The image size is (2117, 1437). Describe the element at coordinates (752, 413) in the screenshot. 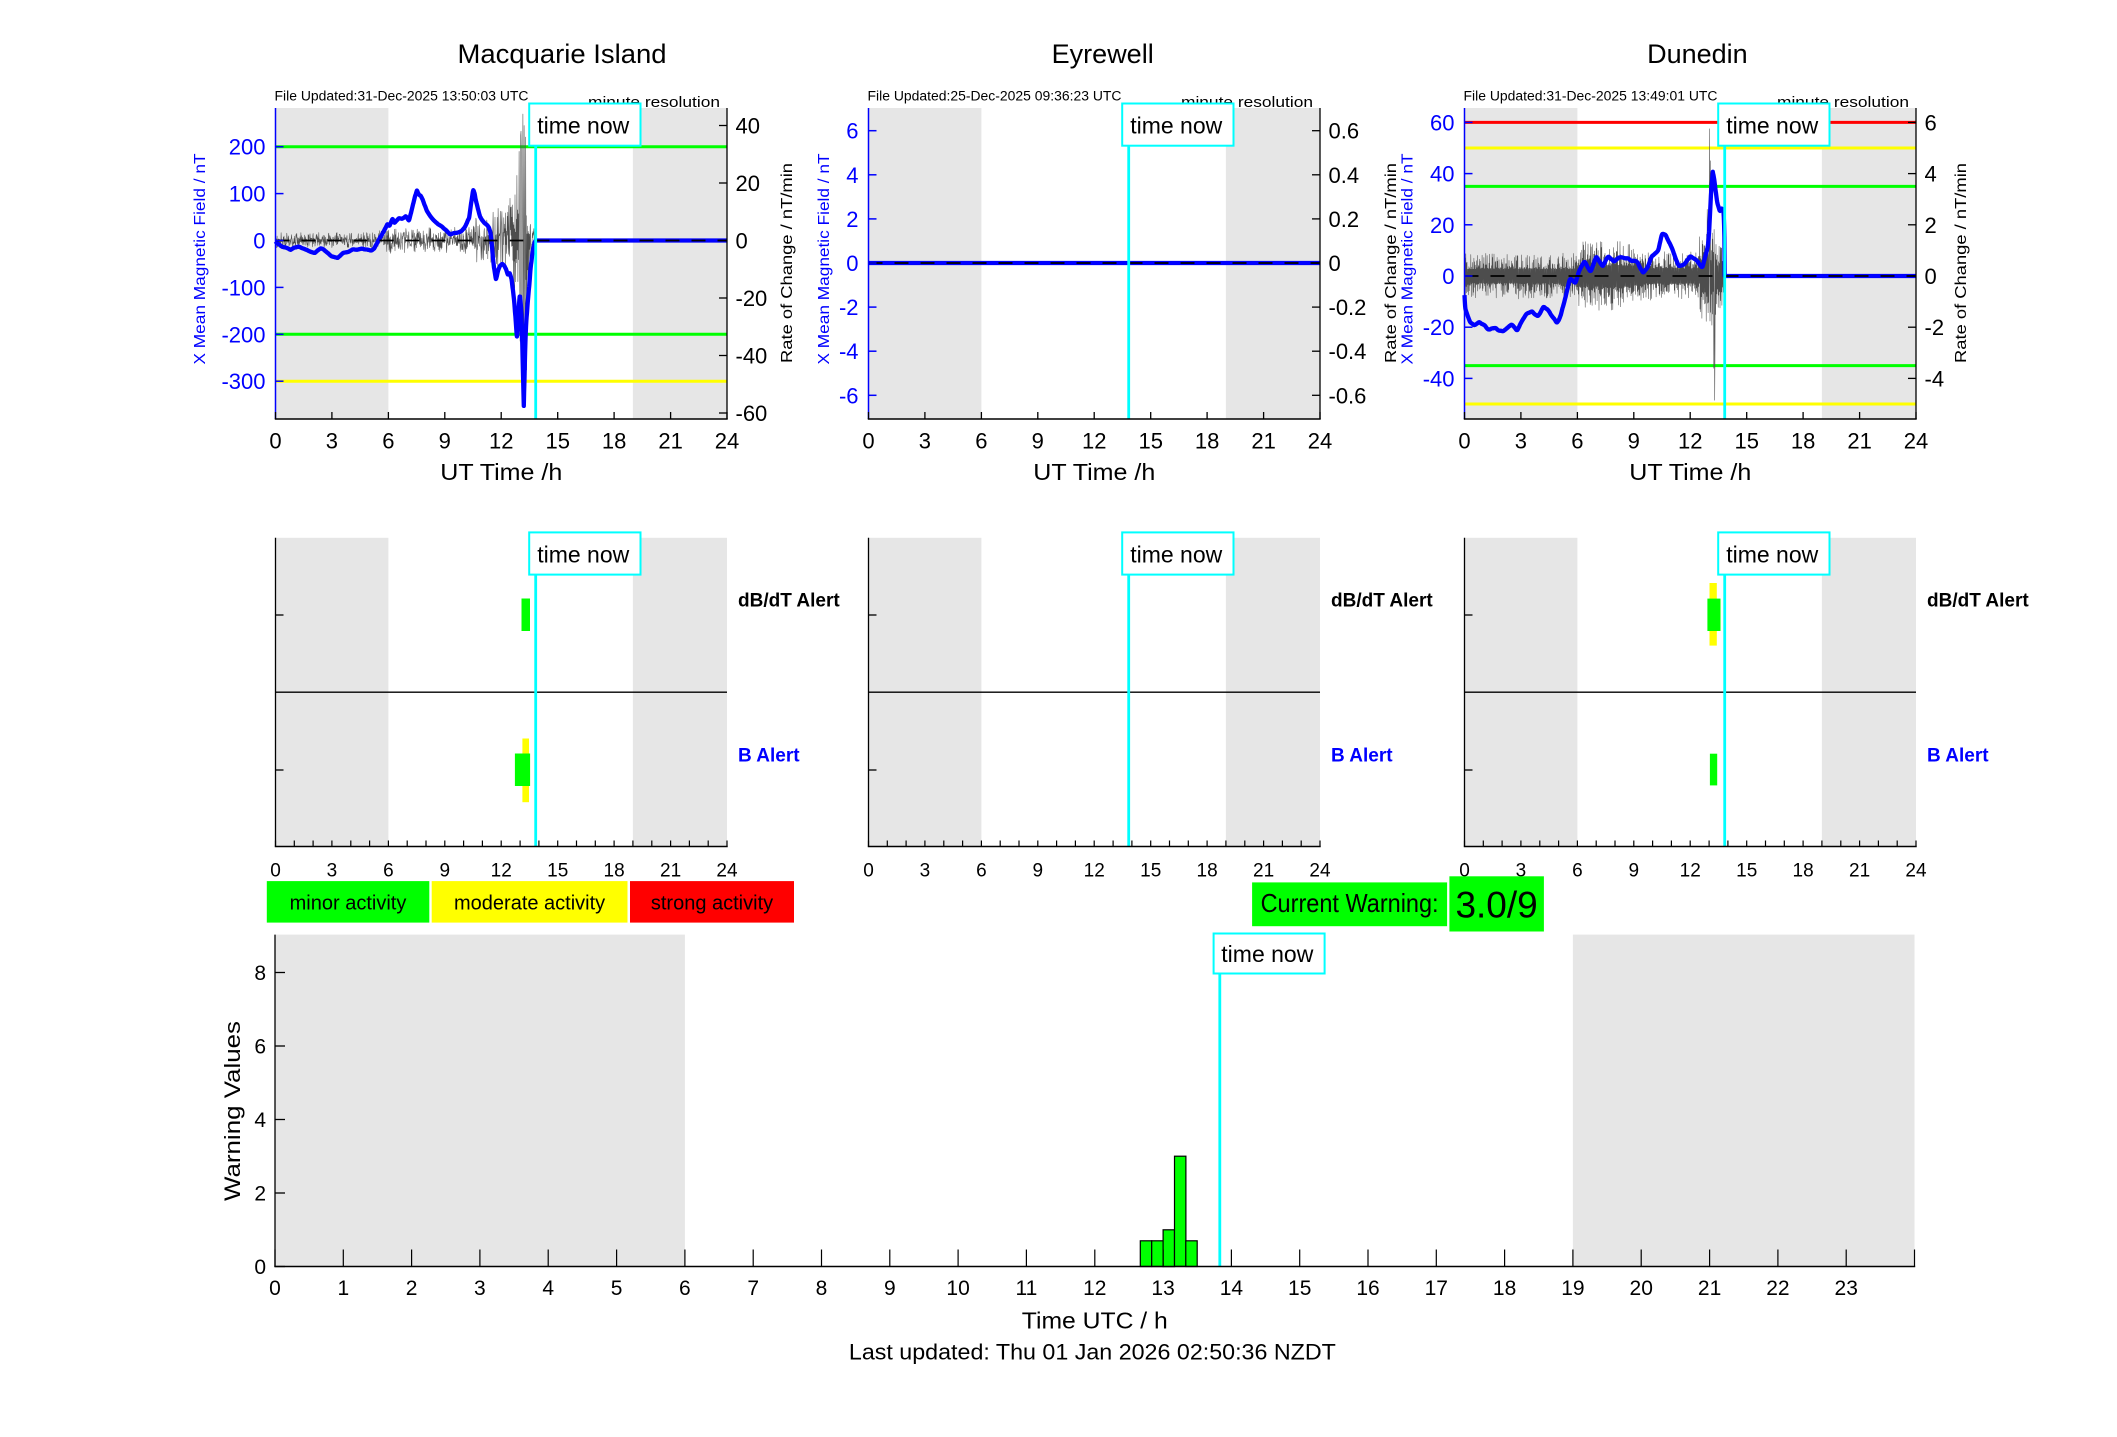

I see `svg-text: -60` at that location.